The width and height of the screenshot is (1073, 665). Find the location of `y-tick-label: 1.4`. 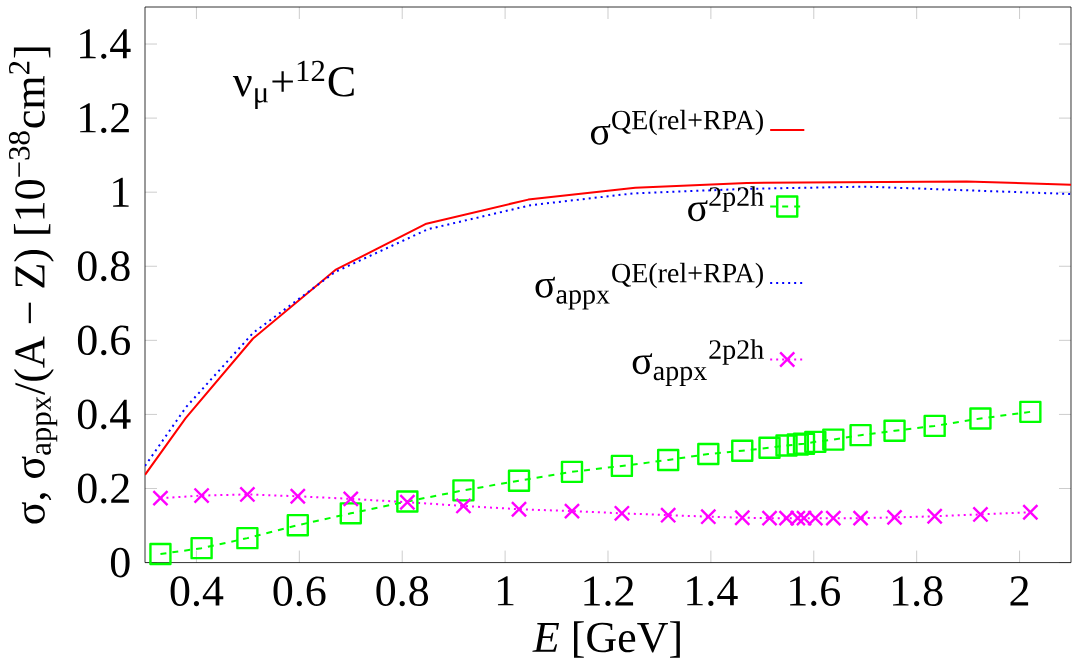

y-tick-label: 1.4 is located at coordinates (105, 44).